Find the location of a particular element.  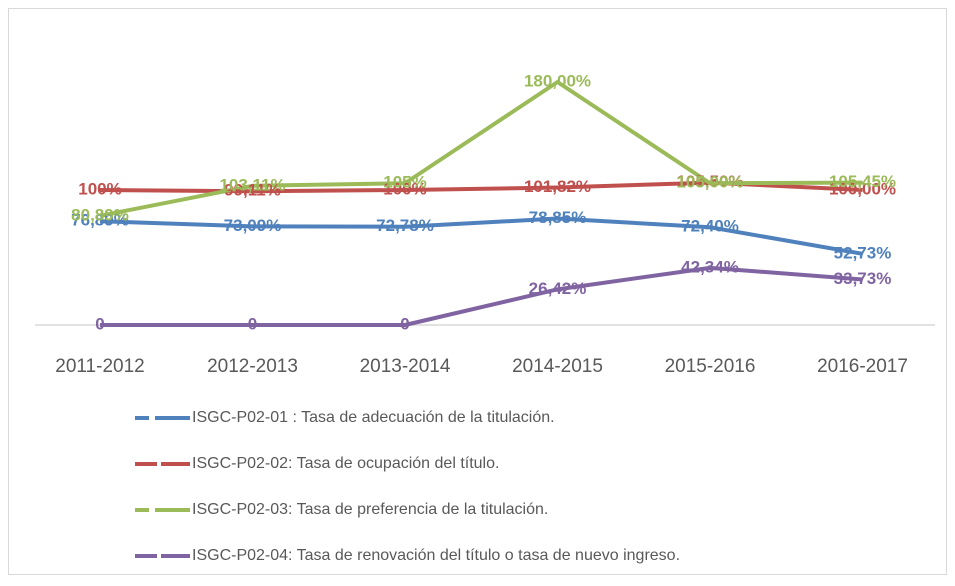

data-label: 105,00% is located at coordinates (709, 182).